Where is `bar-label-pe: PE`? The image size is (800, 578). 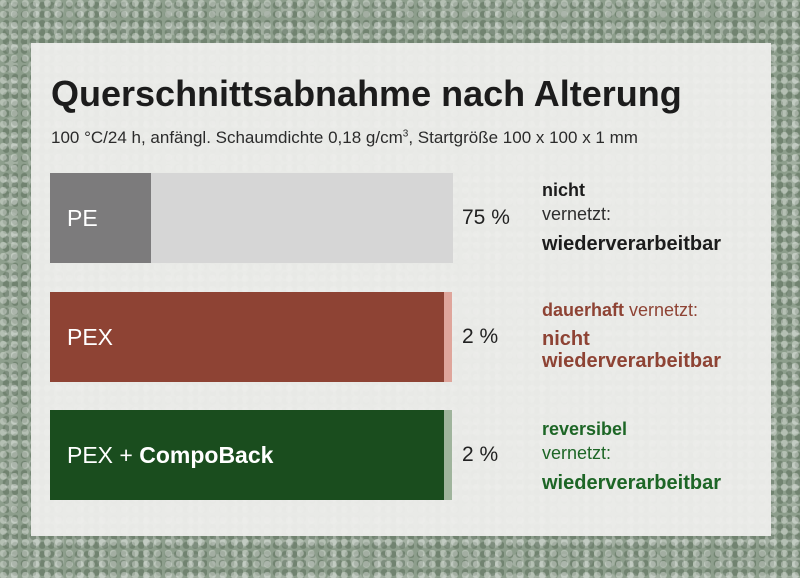
bar-label-pe: PE is located at coordinates (82, 218).